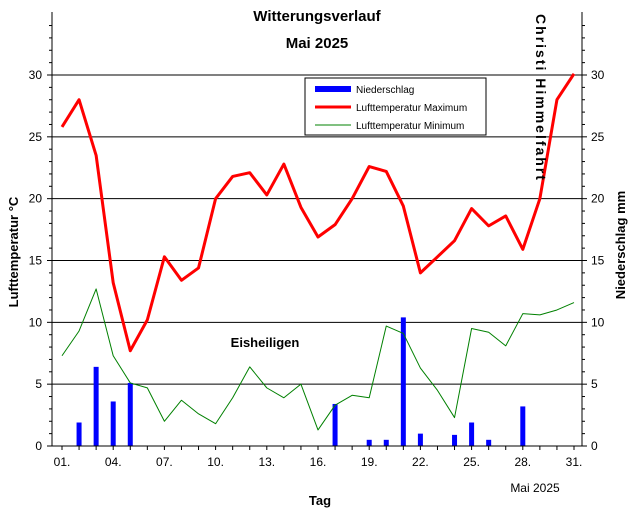  What do you see at coordinates (36, 322) in the screenshot?
I see `y-tick-label-left: 10` at bounding box center [36, 322].